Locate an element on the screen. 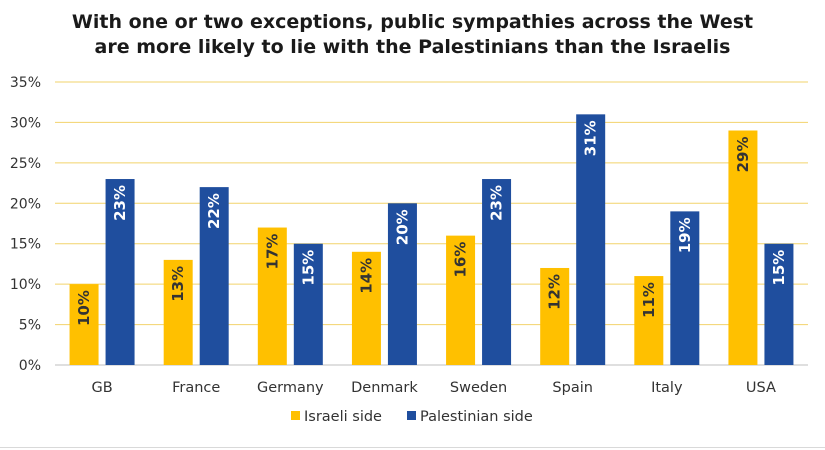 The width and height of the screenshot is (825, 450). legend-label: Israeli side is located at coordinates (343, 417).